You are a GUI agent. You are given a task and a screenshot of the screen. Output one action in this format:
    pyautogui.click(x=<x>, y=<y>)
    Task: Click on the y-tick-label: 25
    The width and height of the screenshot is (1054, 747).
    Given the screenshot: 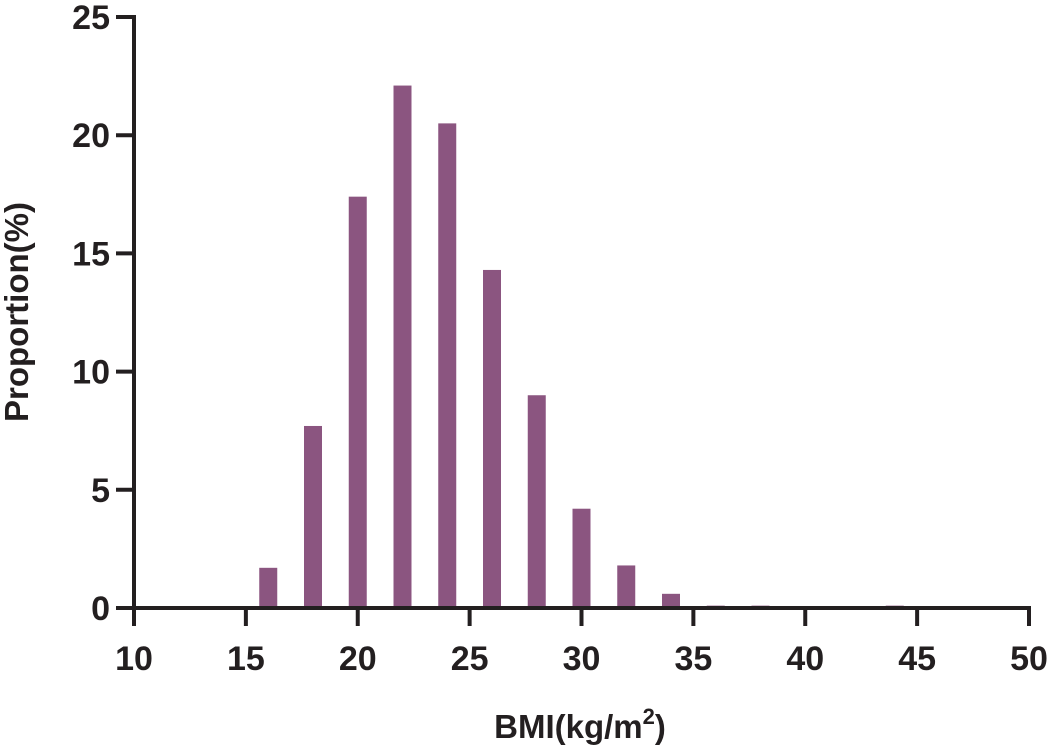 What is the action you would take?
    pyautogui.click(x=91, y=18)
    